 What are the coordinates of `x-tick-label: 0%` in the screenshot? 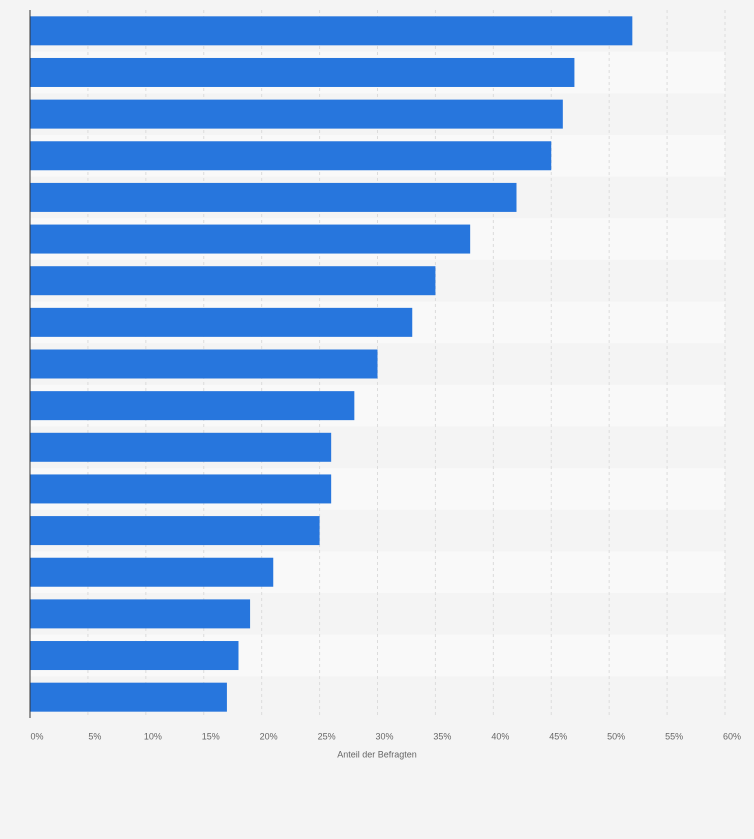 It's located at (36, 736).